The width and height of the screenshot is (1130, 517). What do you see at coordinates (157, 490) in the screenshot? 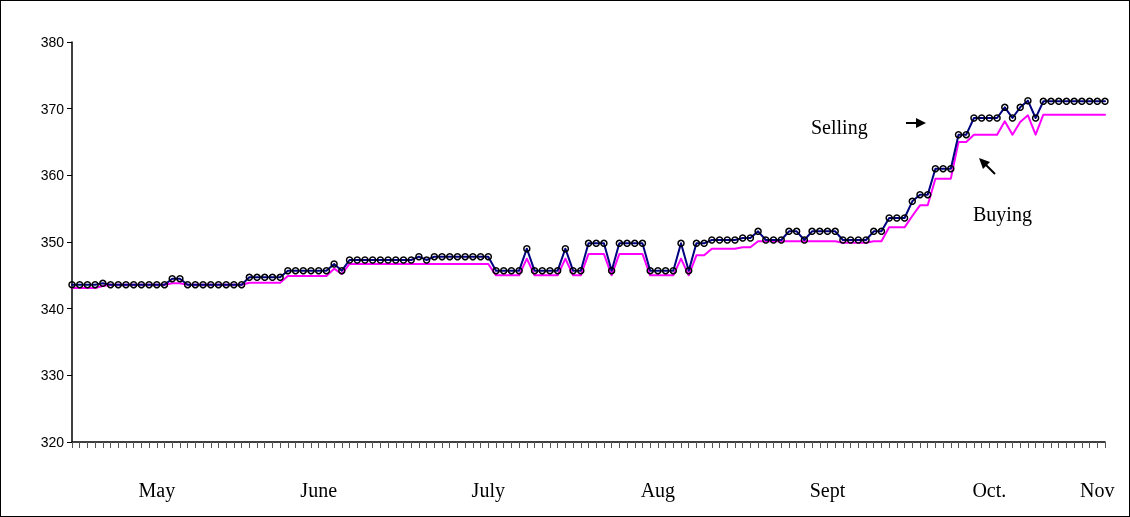
I see `x-tick-label: May` at bounding box center [157, 490].